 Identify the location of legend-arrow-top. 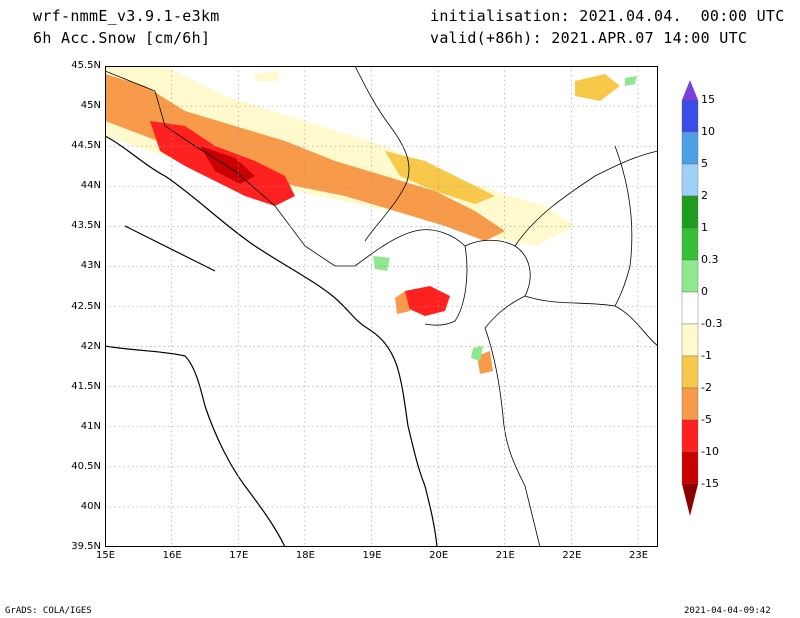
(690, 90).